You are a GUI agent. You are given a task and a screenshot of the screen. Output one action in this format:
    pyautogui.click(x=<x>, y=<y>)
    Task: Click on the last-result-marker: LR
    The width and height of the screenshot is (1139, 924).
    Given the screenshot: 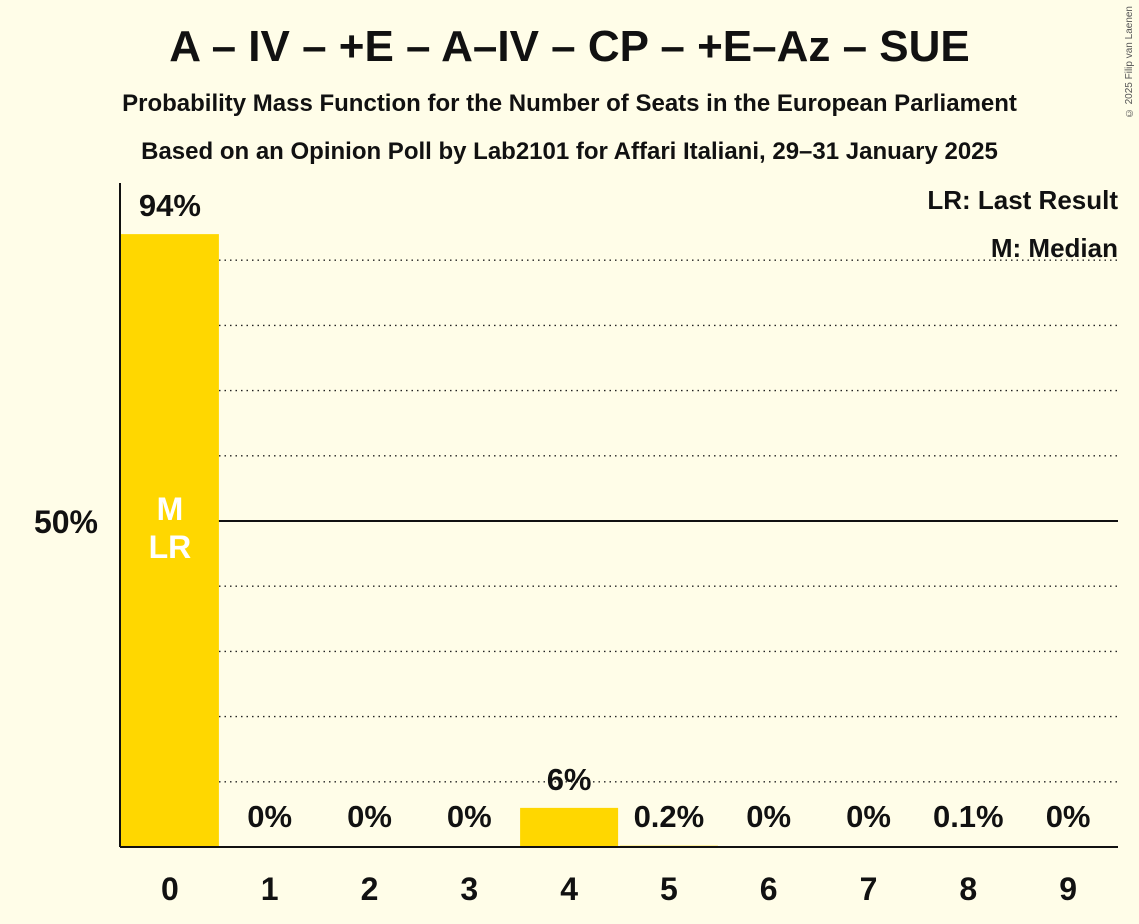 What is the action you would take?
    pyautogui.click(x=170, y=547)
    